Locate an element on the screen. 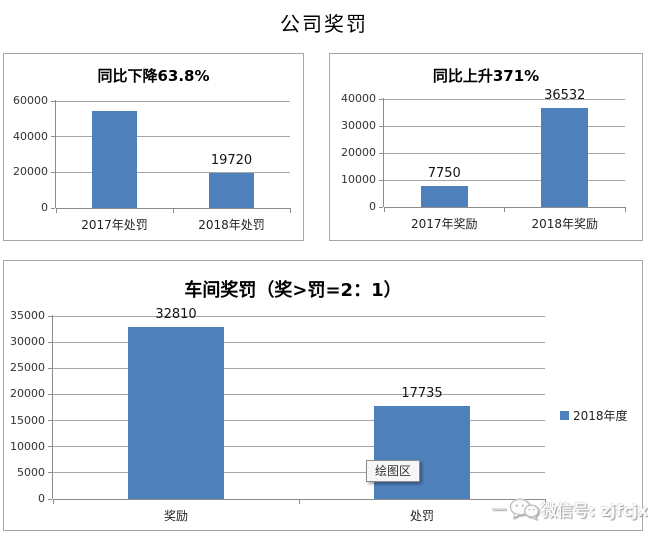 Image resolution: width=648 pixels, height=535 pixels. plot-area-tooltip: 绘图区 is located at coordinates (393, 471).